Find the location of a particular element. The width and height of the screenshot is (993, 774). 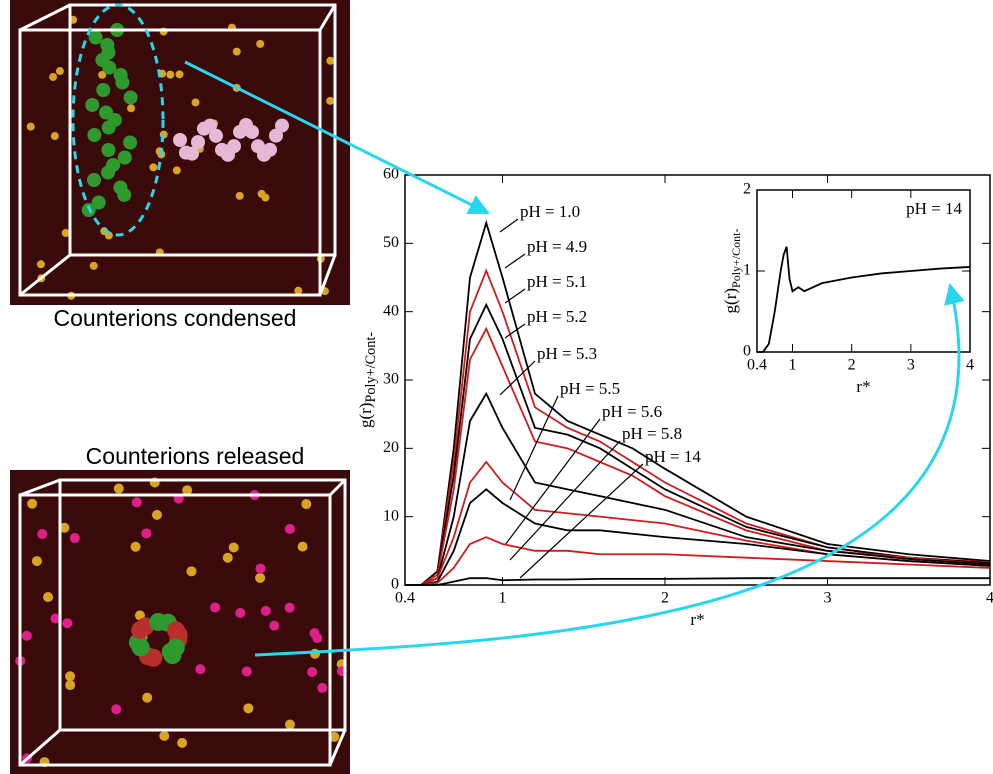

y-tick-label: 2 is located at coordinates (747, 189).